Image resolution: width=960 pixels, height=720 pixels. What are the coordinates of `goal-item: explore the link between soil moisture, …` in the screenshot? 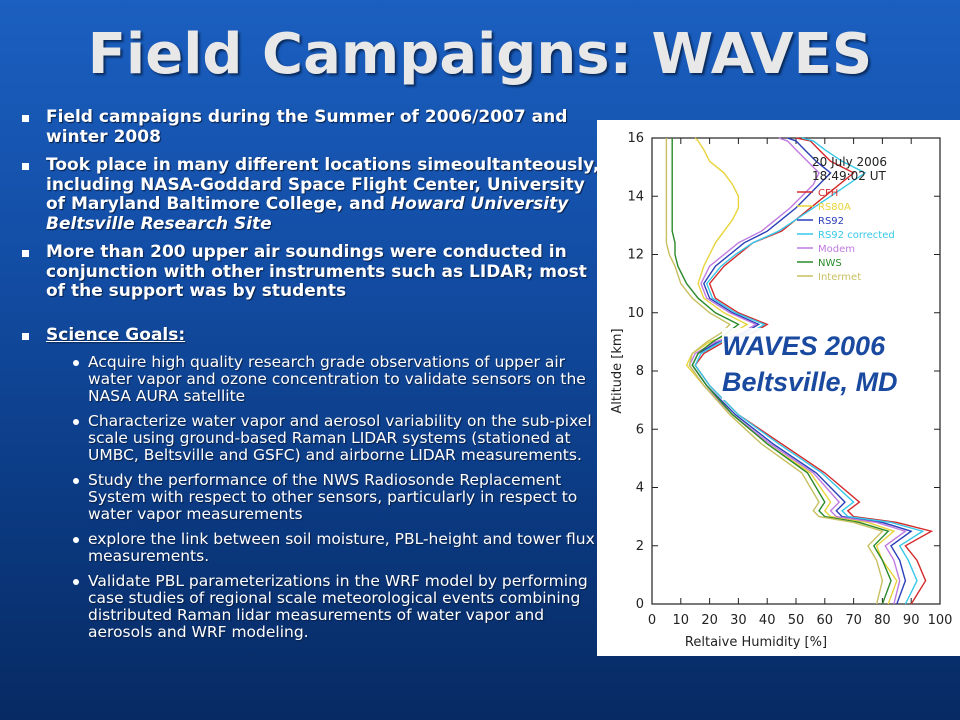 It's located at (305, 548).